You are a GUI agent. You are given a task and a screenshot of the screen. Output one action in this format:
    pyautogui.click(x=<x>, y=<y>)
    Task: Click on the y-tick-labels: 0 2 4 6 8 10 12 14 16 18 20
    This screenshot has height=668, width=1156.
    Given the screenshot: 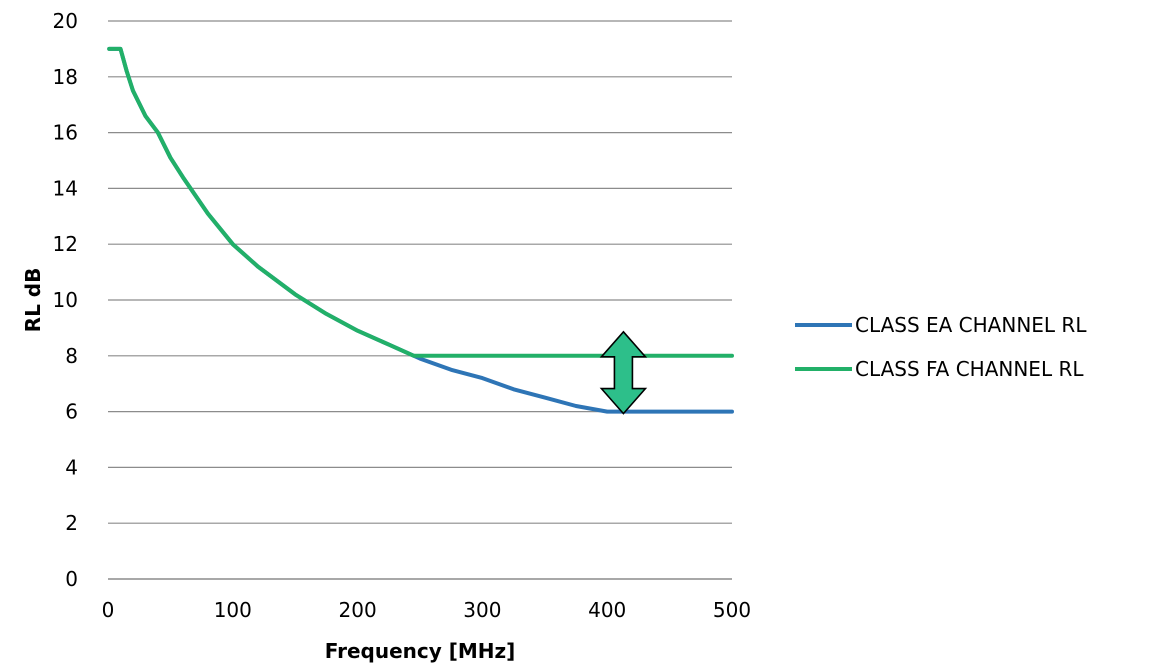 What is the action you would take?
    pyautogui.click(x=65, y=300)
    